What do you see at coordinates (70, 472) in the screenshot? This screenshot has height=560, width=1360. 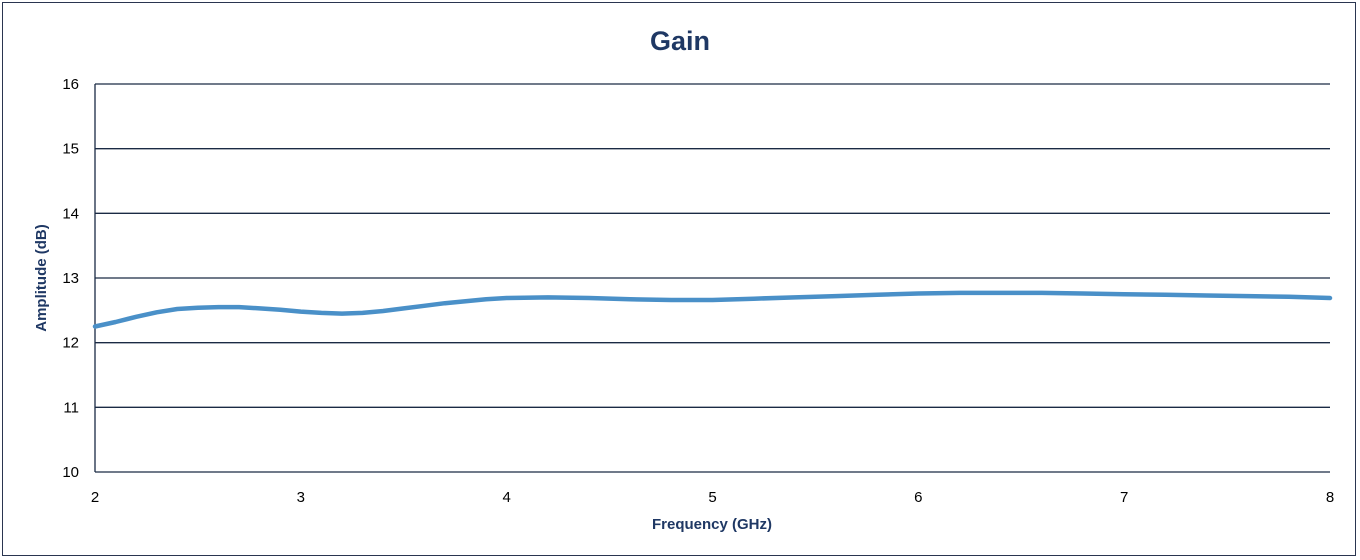 I see `y-tick-label-10: 10` at bounding box center [70, 472].